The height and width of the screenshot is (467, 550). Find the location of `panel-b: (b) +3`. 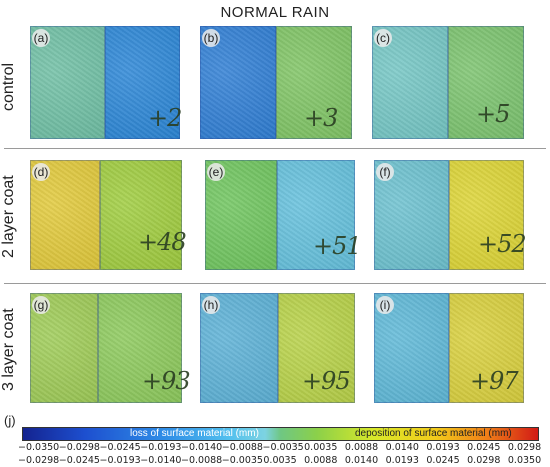

panel-b: (b) +3 is located at coordinates (276, 82).